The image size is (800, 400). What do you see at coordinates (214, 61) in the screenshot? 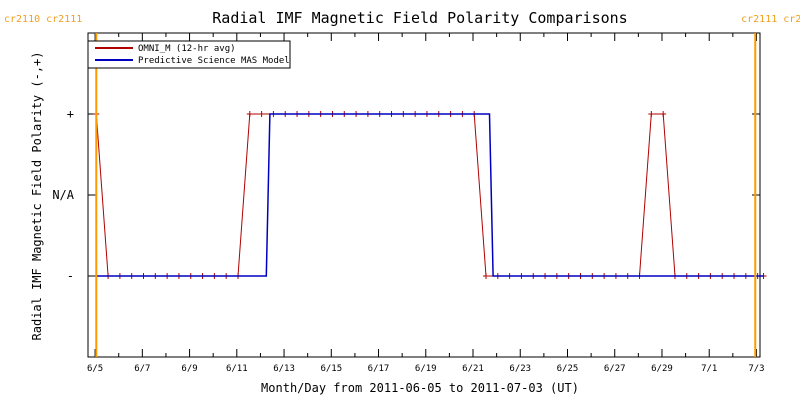
I see `legend-label-mas: Predictive Science MAS Model` at bounding box center [214, 61].